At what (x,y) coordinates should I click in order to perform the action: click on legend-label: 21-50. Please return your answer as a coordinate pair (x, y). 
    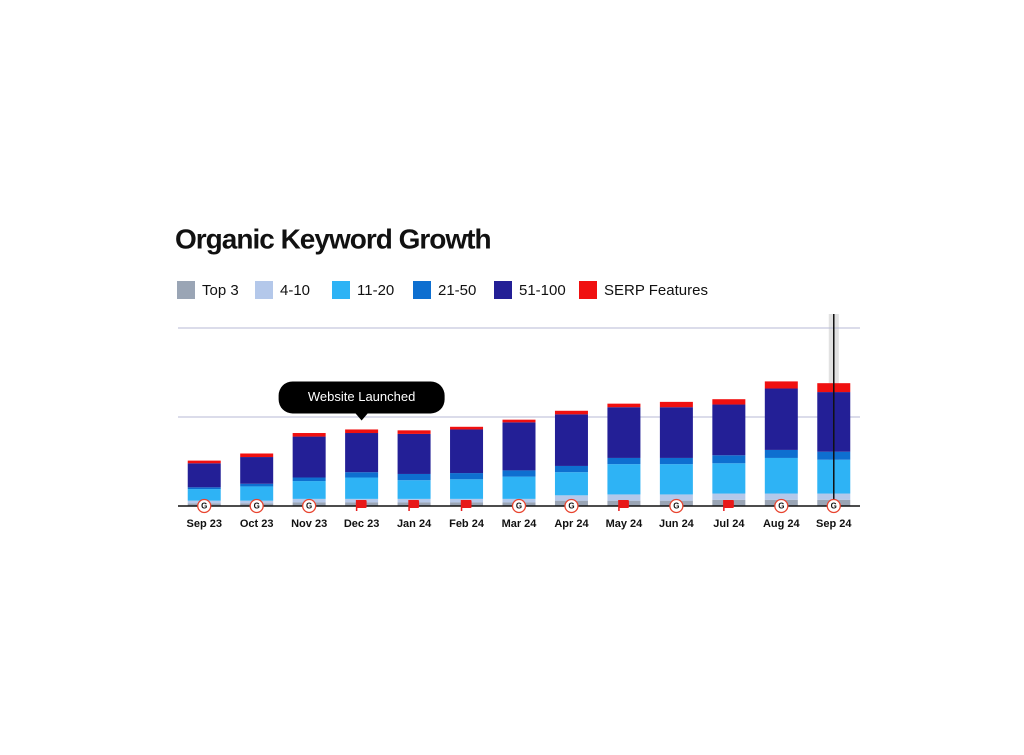
    Looking at the image, I should click on (457, 290).